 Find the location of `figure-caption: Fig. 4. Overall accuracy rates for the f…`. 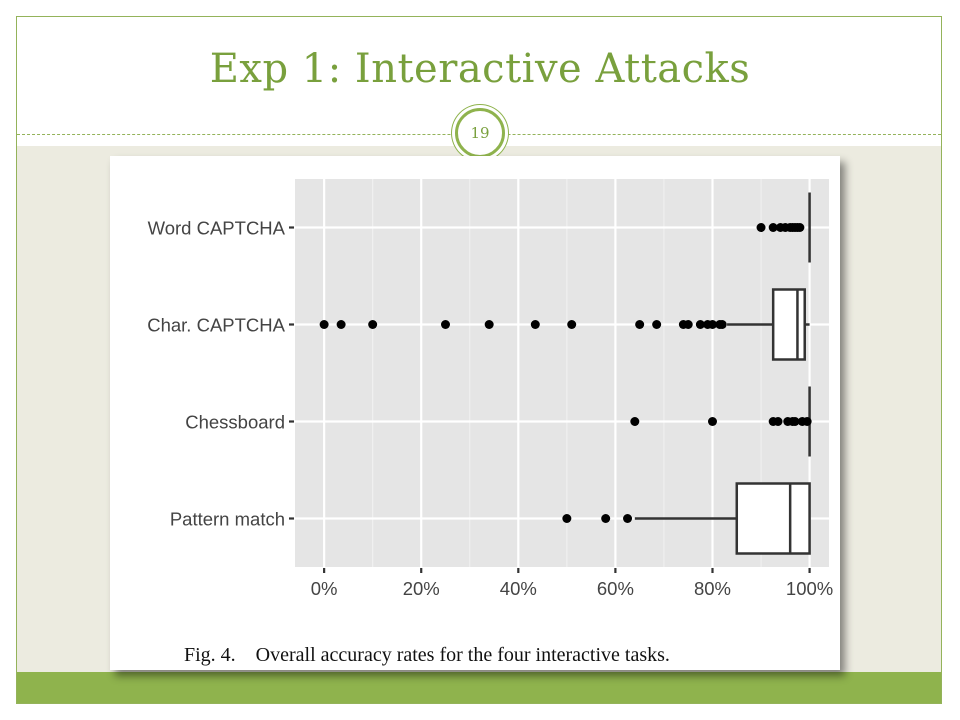

figure-caption: Fig. 4. Overall accuracy rates for the f… is located at coordinates (427, 655).